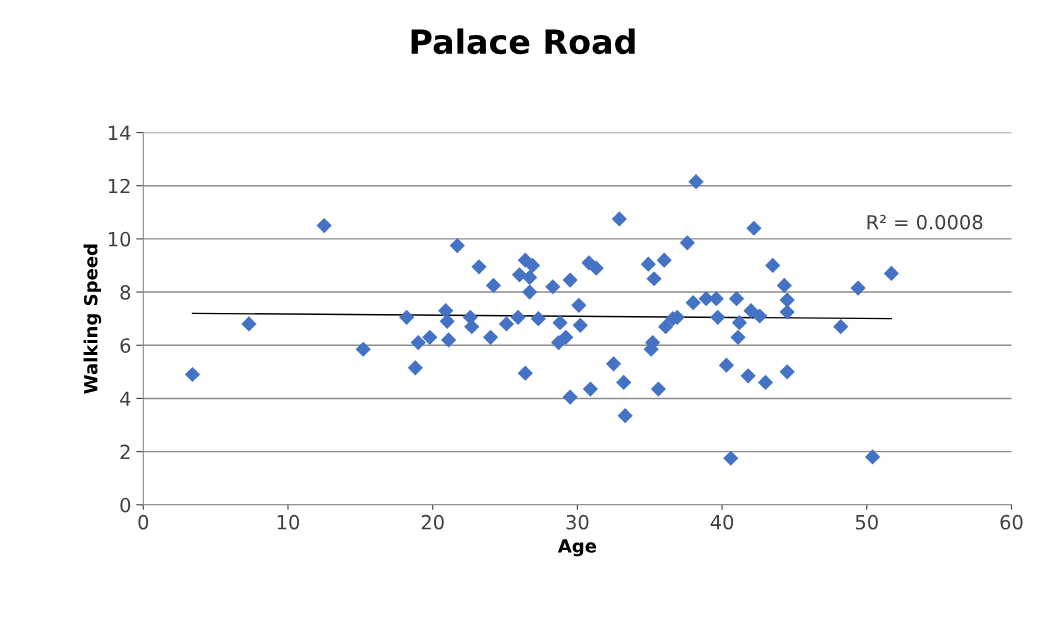 This screenshot has width=1046, height=631. What do you see at coordinates (866, 522) in the screenshot?
I see `x-tick-label: 50` at bounding box center [866, 522].